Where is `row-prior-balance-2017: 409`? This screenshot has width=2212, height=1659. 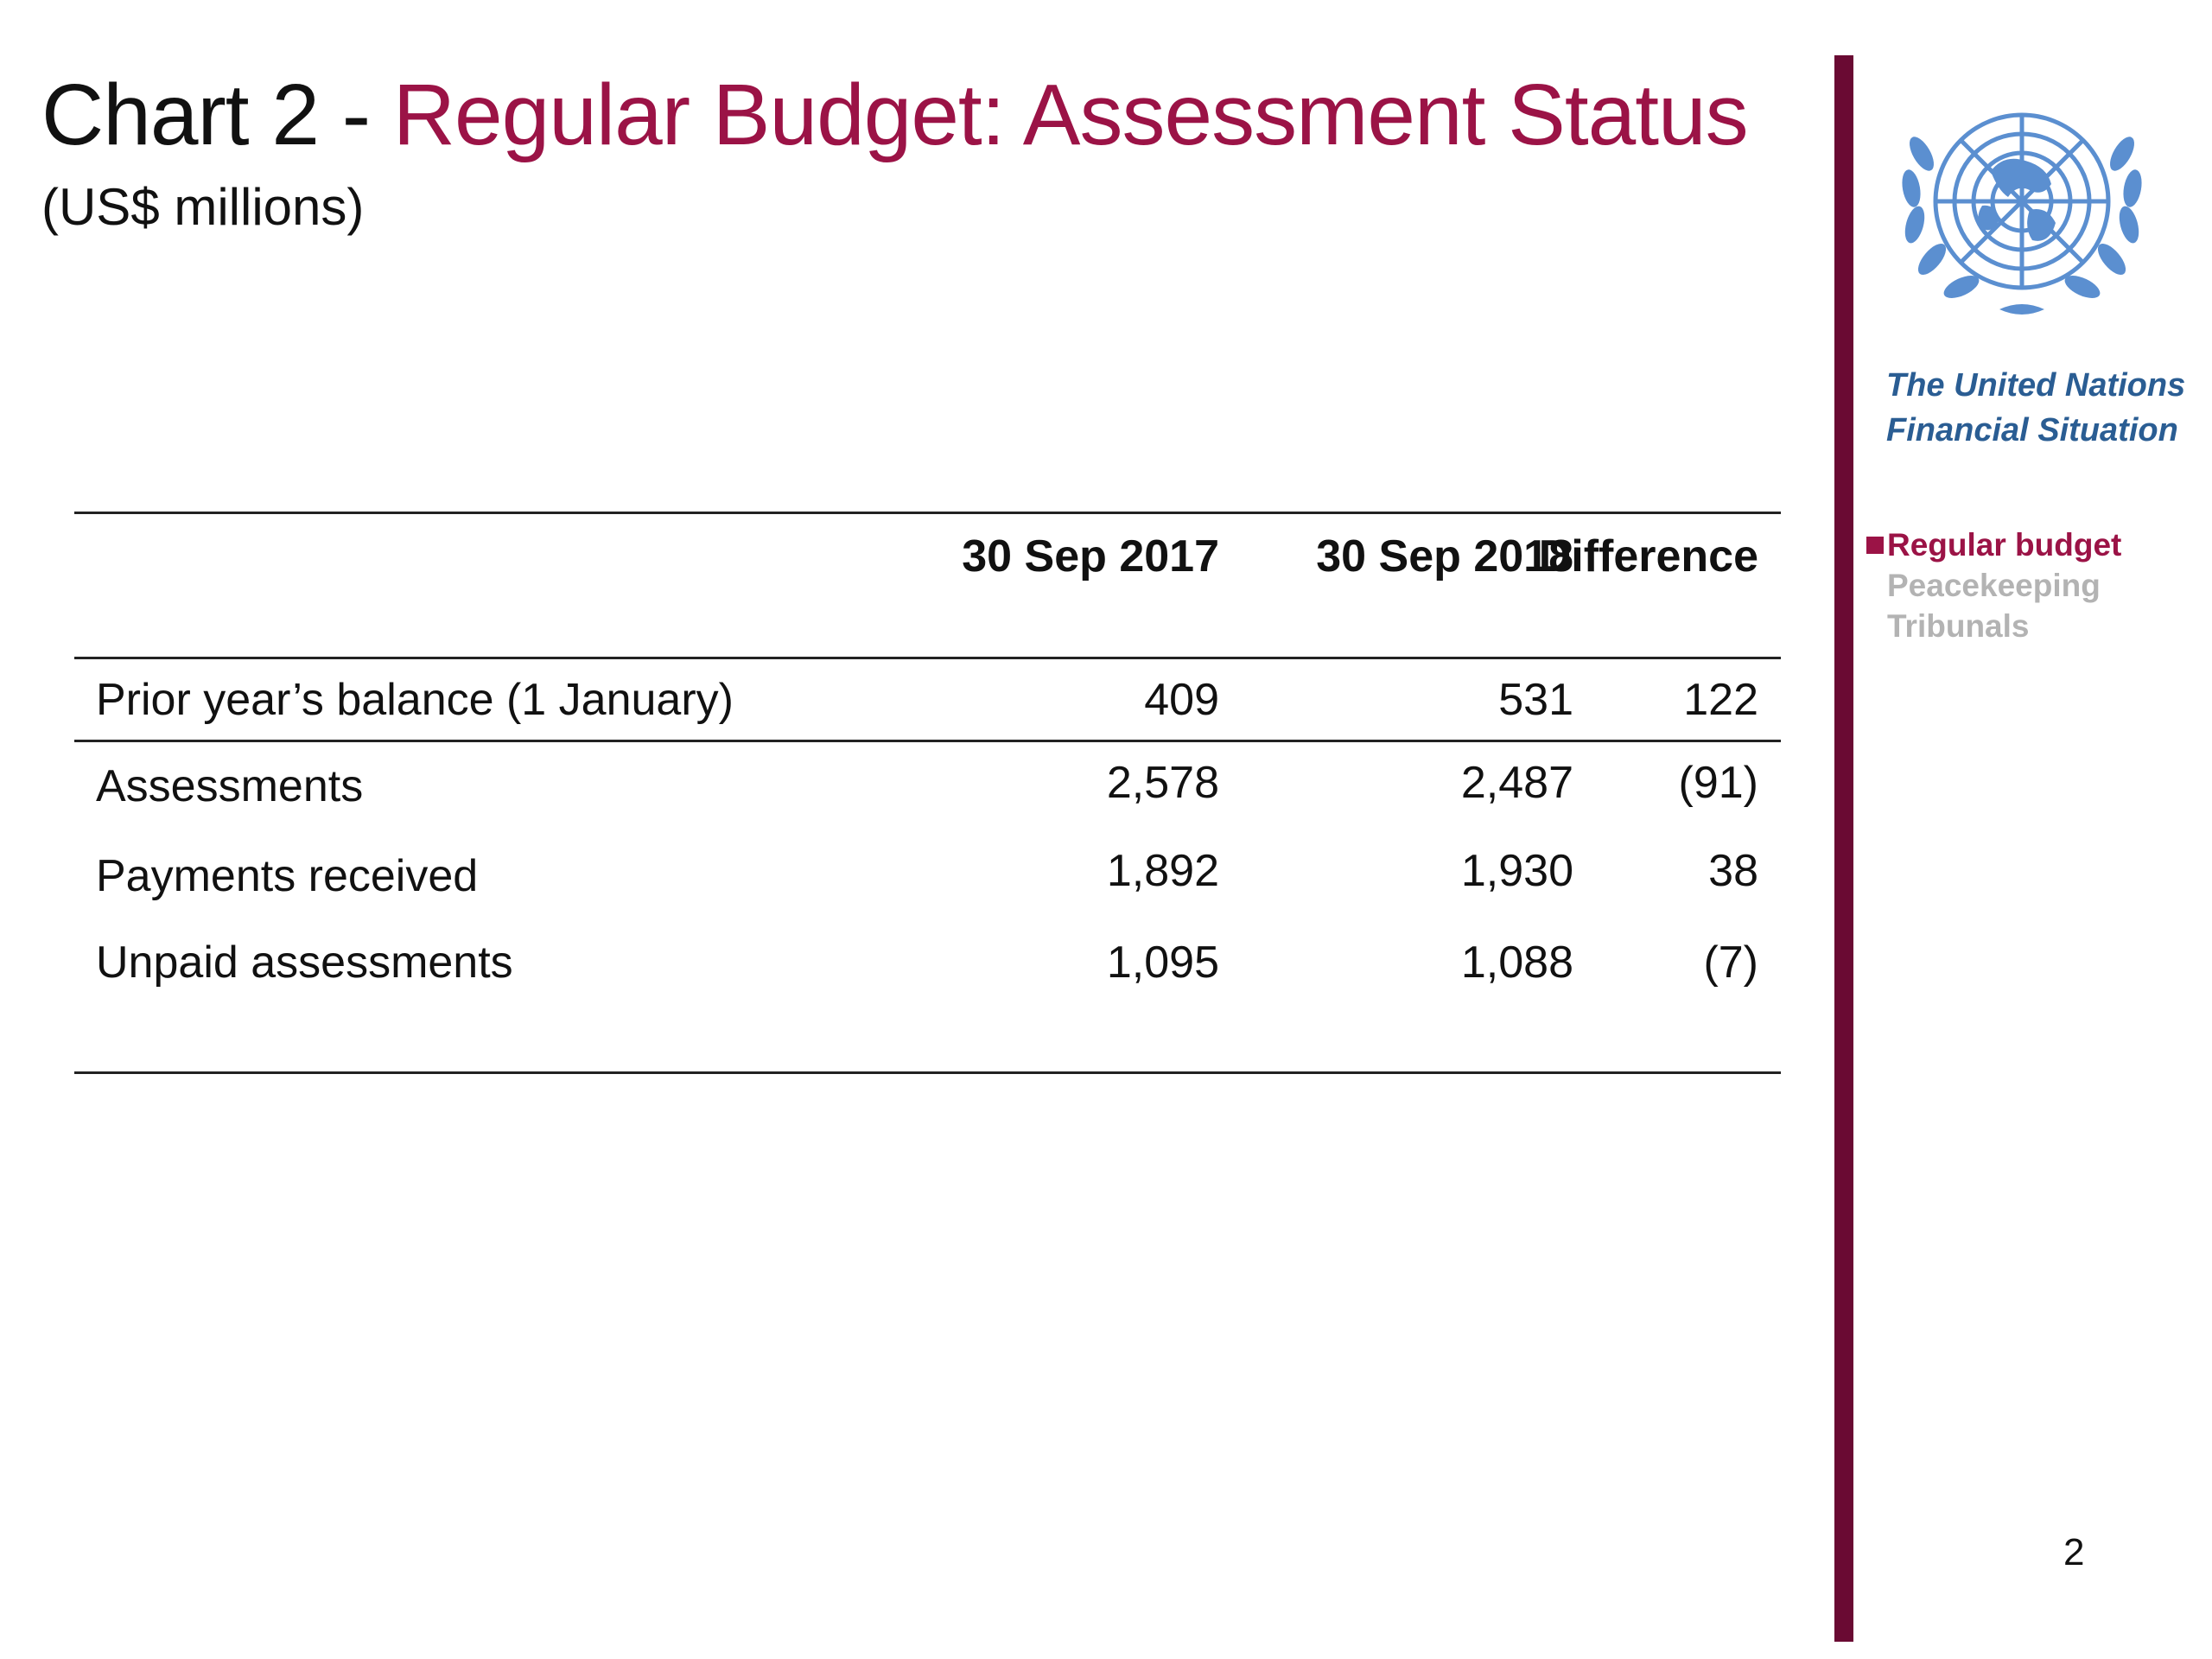 row-prior-balance-2017: 409 is located at coordinates (1181, 700).